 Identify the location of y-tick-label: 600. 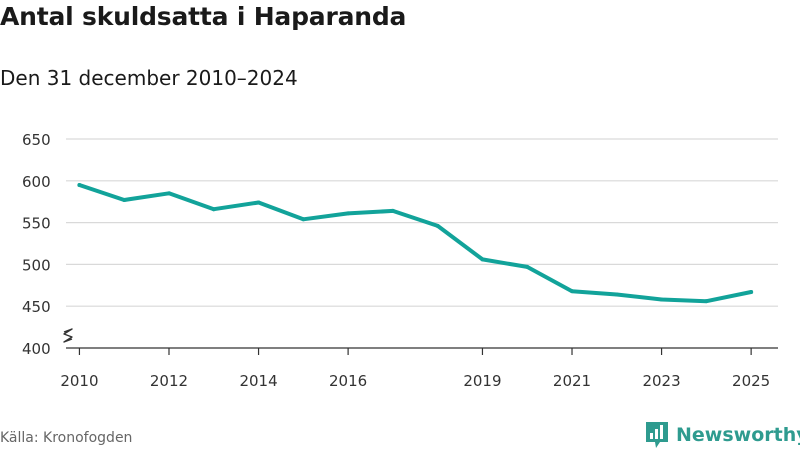
(36, 182).